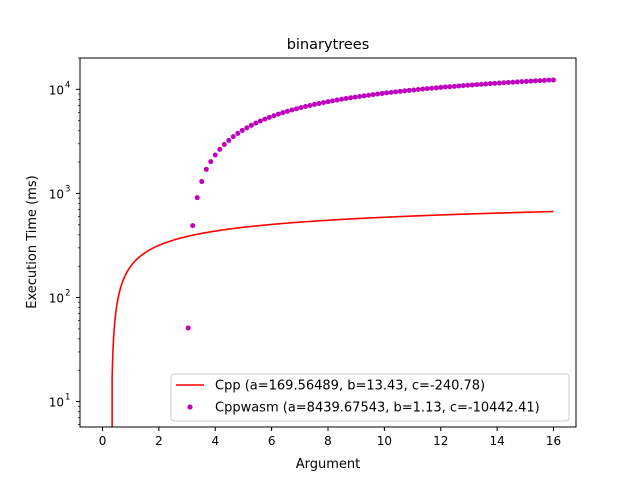 Image resolution: width=640 pixels, height=484 pixels. What do you see at coordinates (159, 441) in the screenshot?
I see `x-tick-label: 2` at bounding box center [159, 441].